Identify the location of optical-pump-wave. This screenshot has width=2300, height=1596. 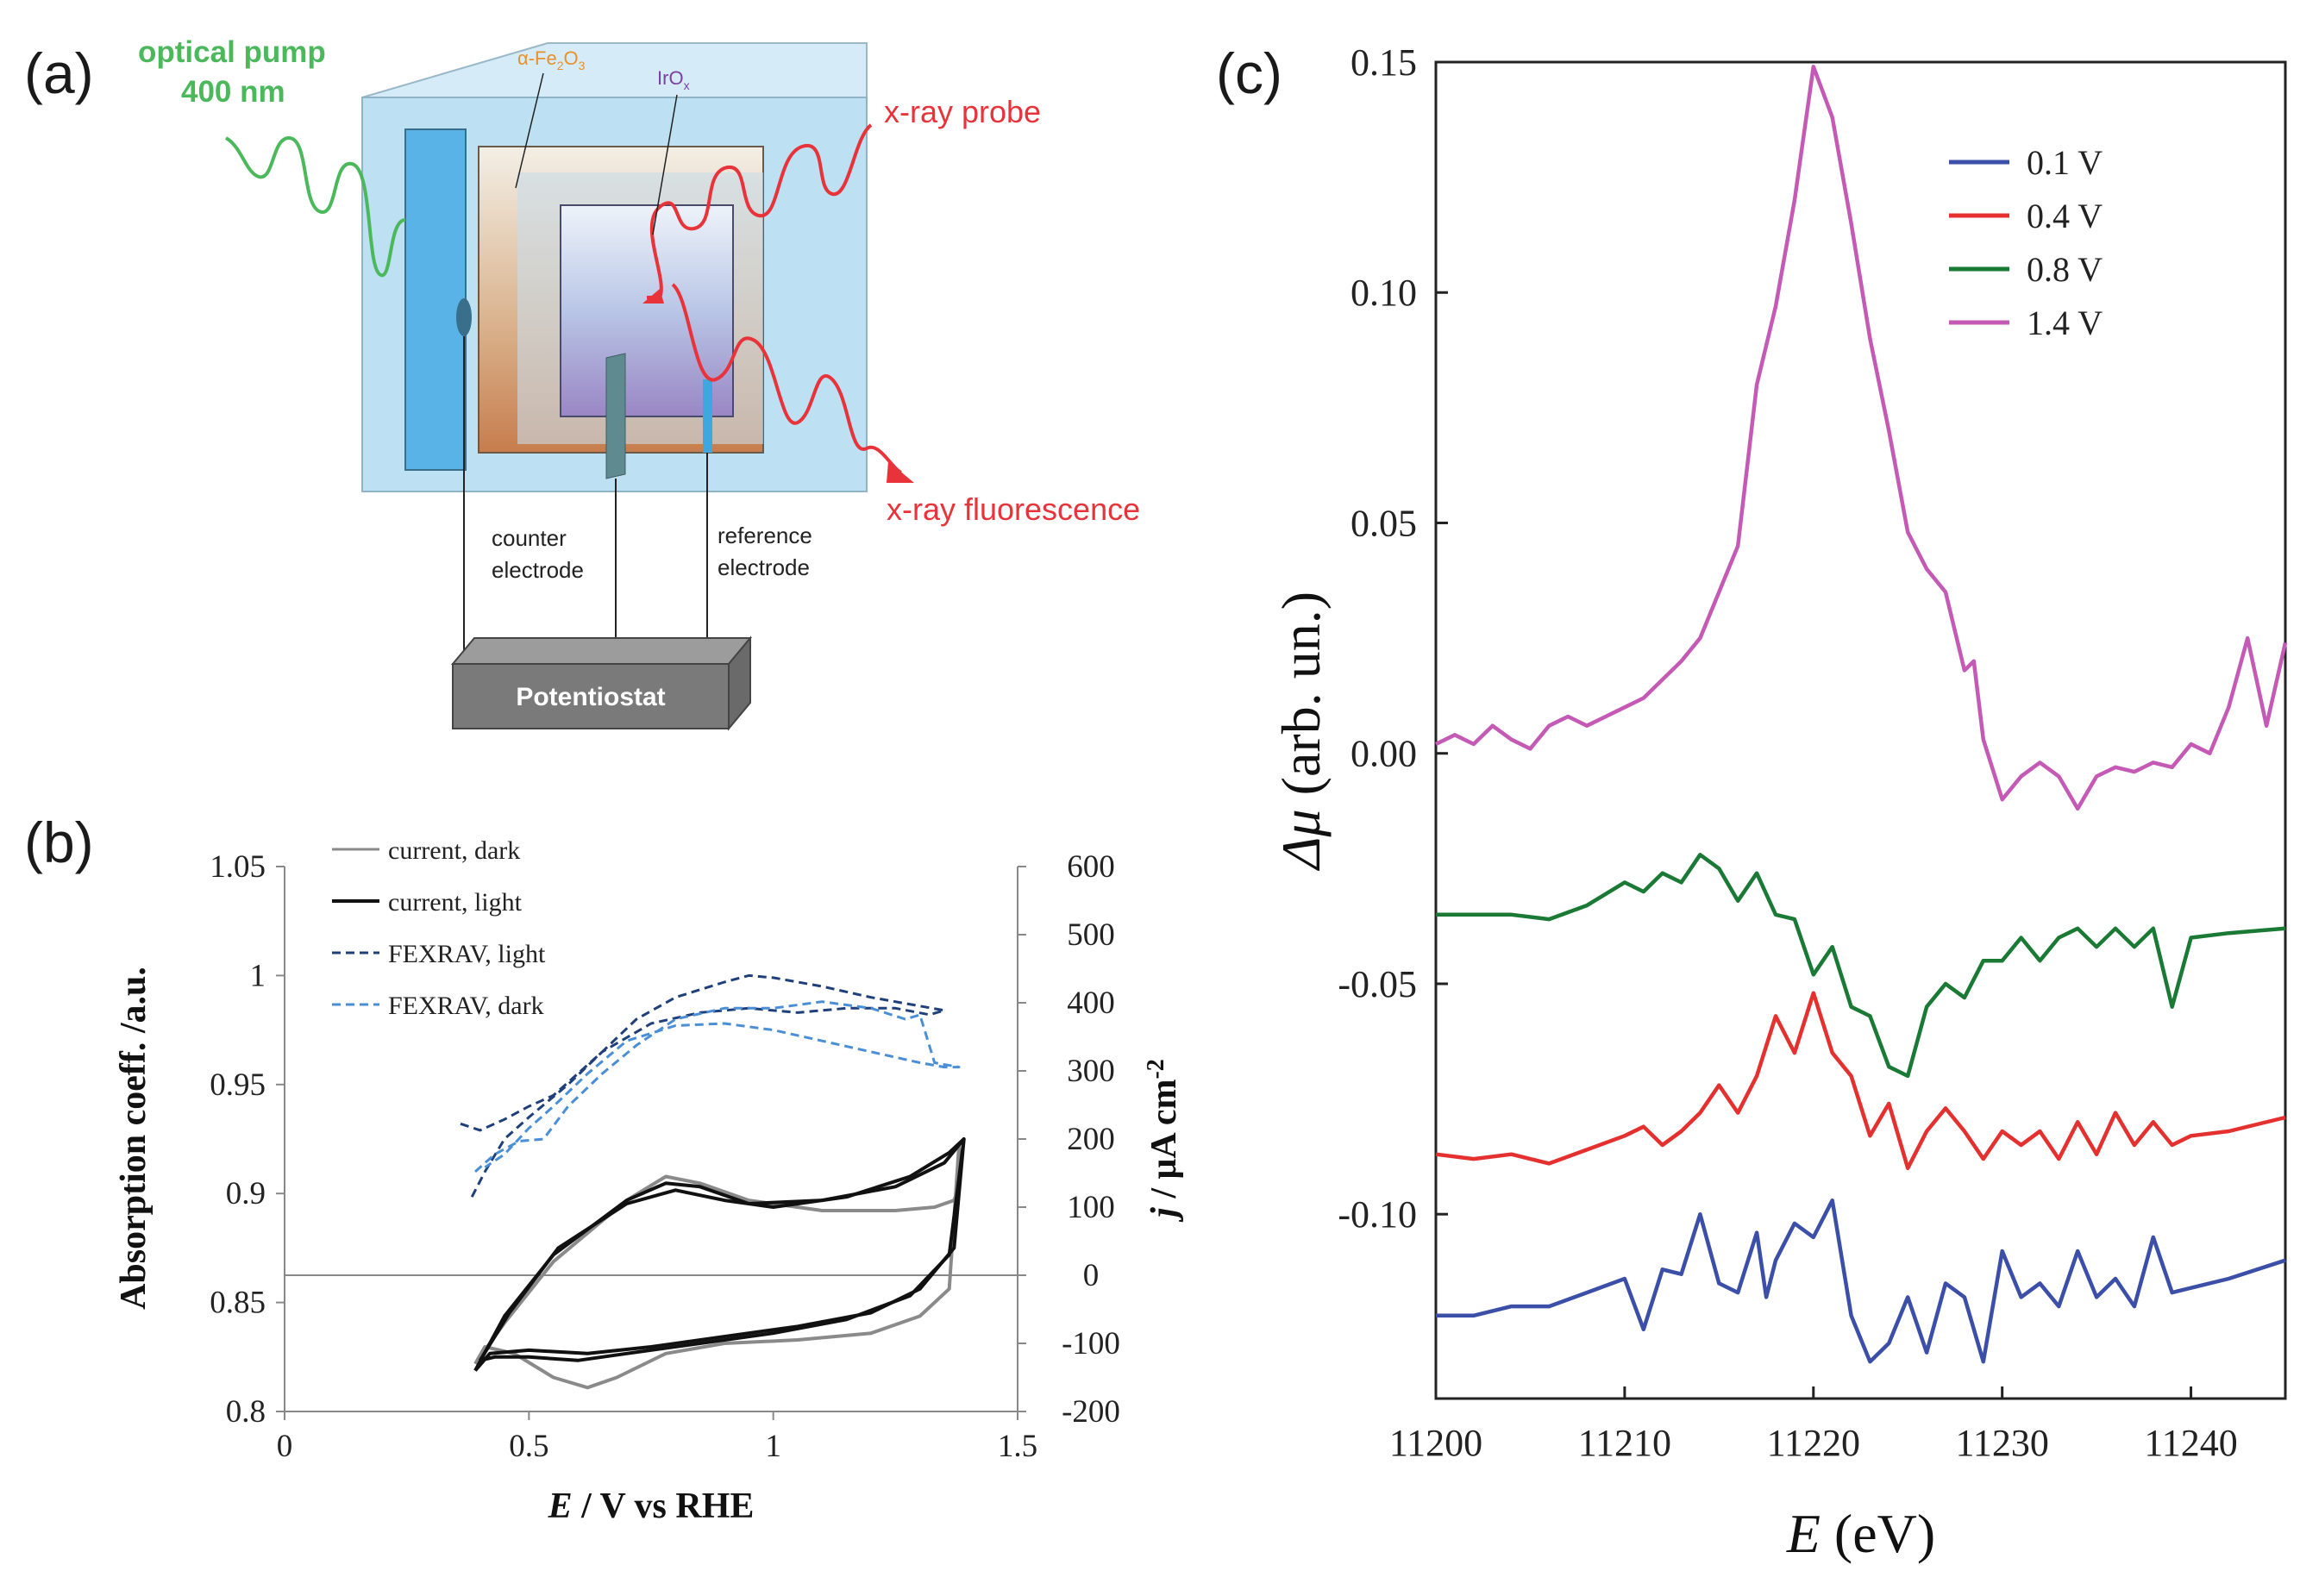
(315, 206).